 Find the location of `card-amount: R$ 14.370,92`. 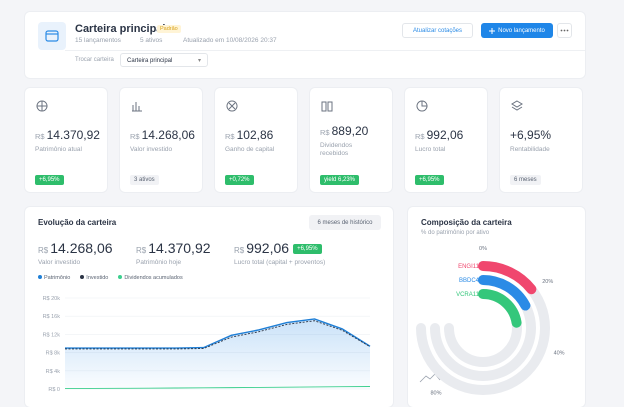

card-amount: R$ 14.370,92 is located at coordinates (67, 135).